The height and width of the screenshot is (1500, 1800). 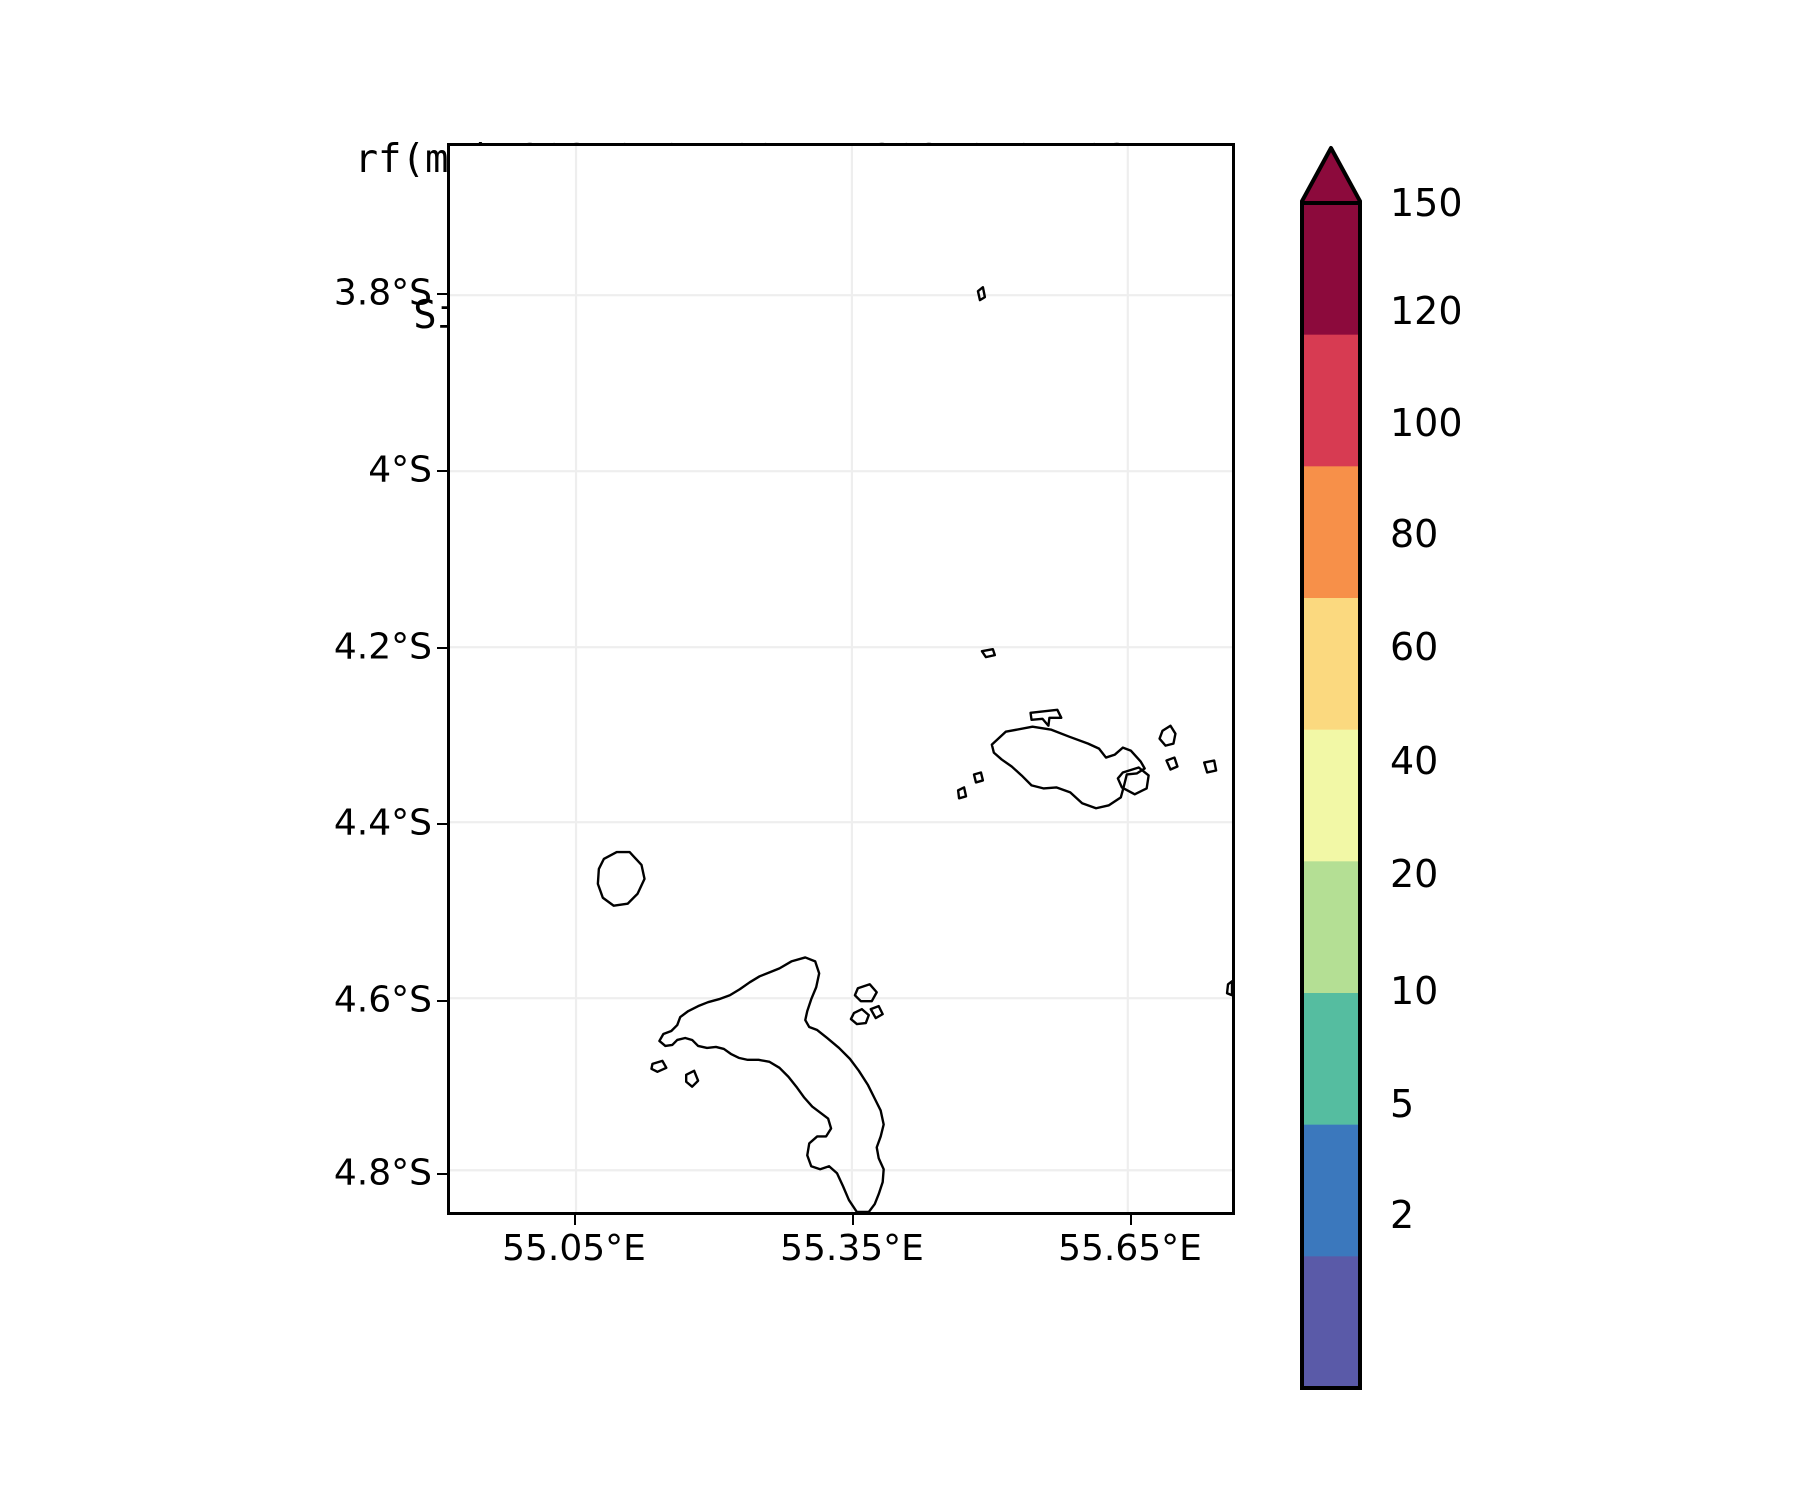 I want to click on y-tick-label: 4.2°S, so click(x=382, y=647).